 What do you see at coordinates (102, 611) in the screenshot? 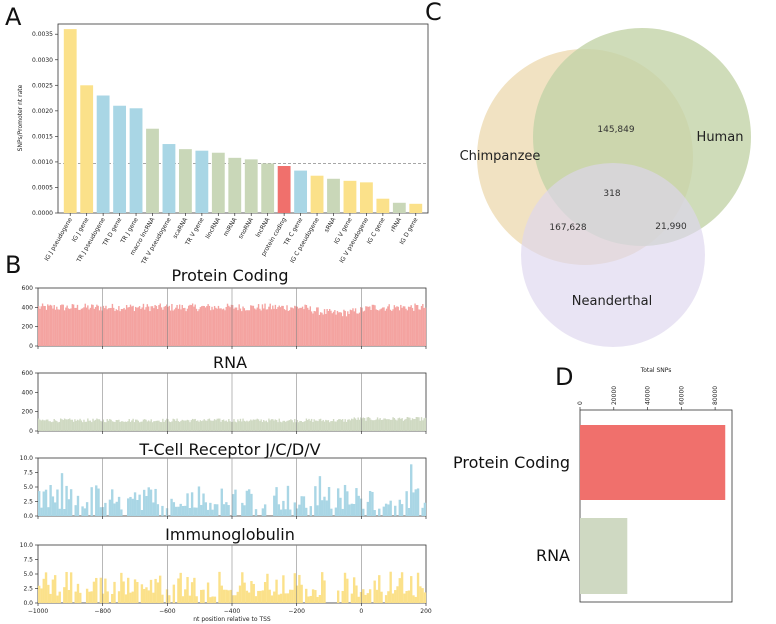
I see `b-xtick-label: −800` at bounding box center [102, 611].